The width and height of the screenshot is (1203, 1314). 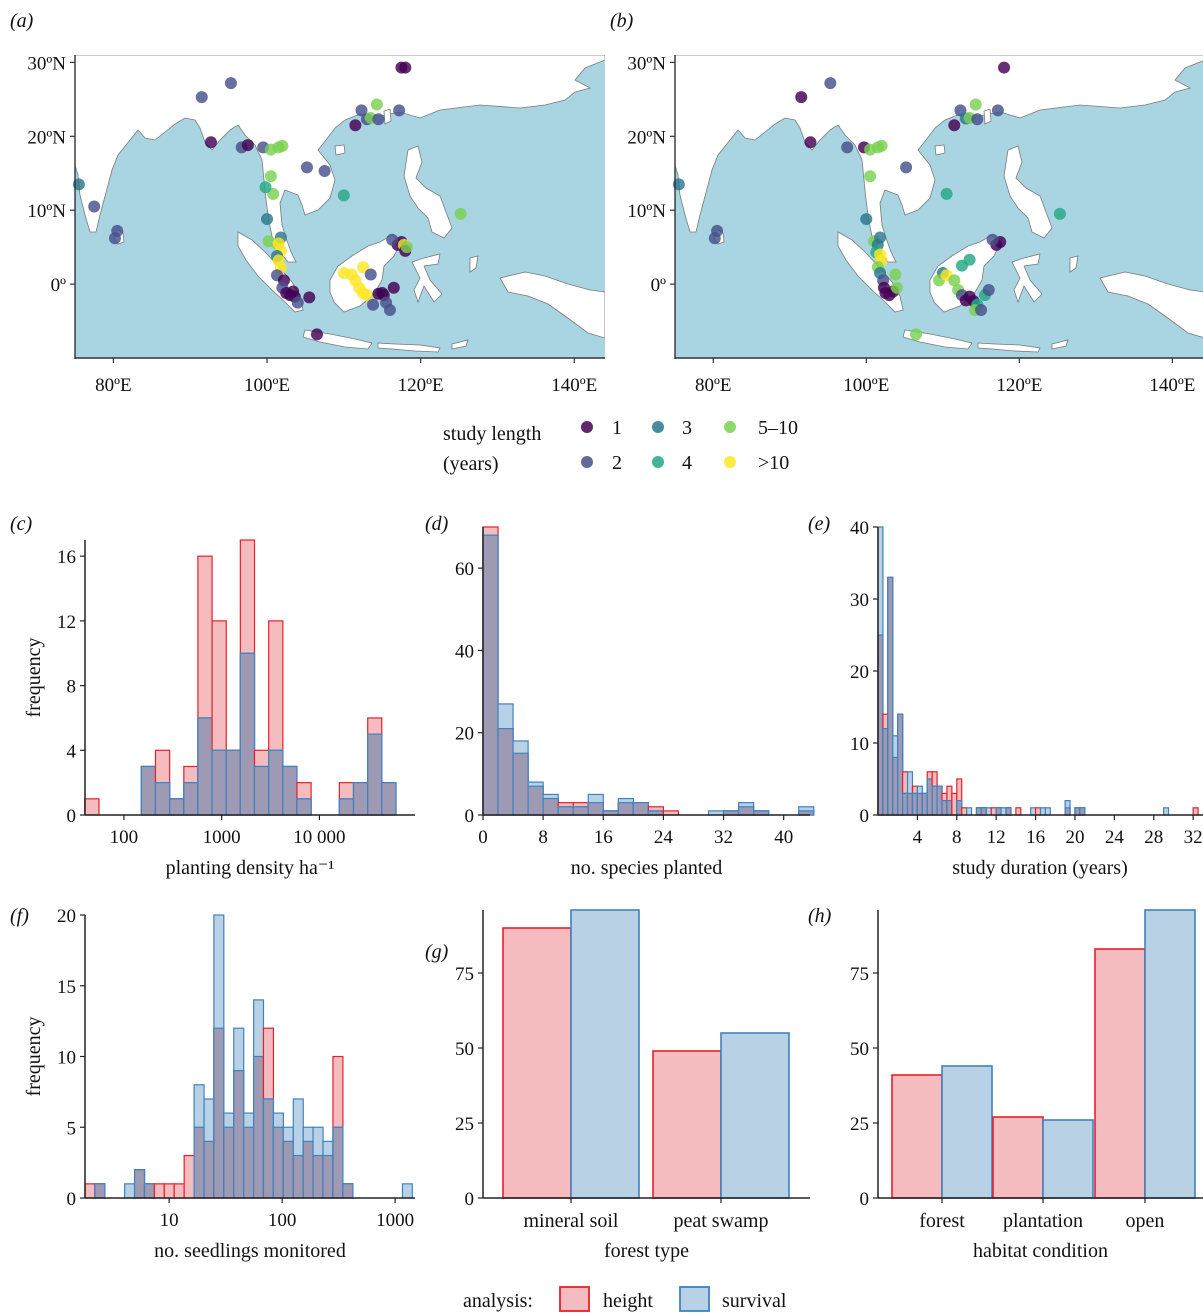 I want to click on panel-e-x-tick-label: 20, so click(x=1074, y=837).